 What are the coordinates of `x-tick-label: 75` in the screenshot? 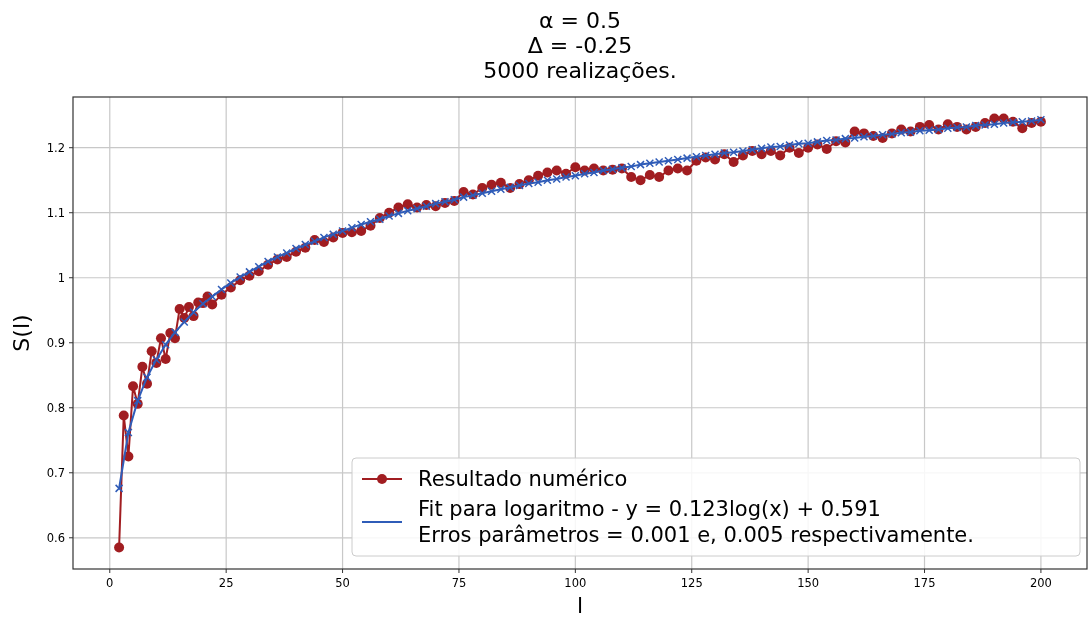 It's located at (459, 583).